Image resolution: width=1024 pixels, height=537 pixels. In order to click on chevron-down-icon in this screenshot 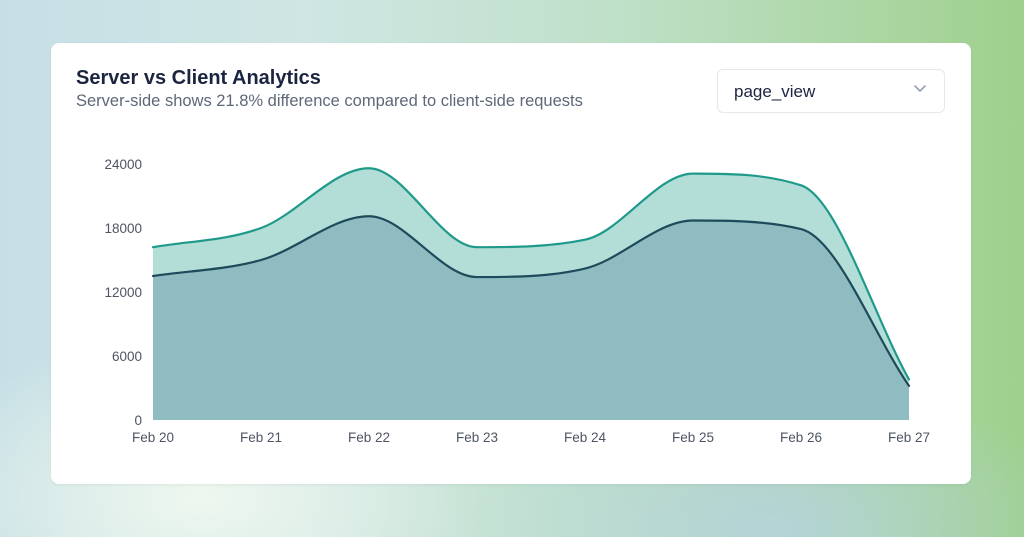, I will do `click(920, 88)`.